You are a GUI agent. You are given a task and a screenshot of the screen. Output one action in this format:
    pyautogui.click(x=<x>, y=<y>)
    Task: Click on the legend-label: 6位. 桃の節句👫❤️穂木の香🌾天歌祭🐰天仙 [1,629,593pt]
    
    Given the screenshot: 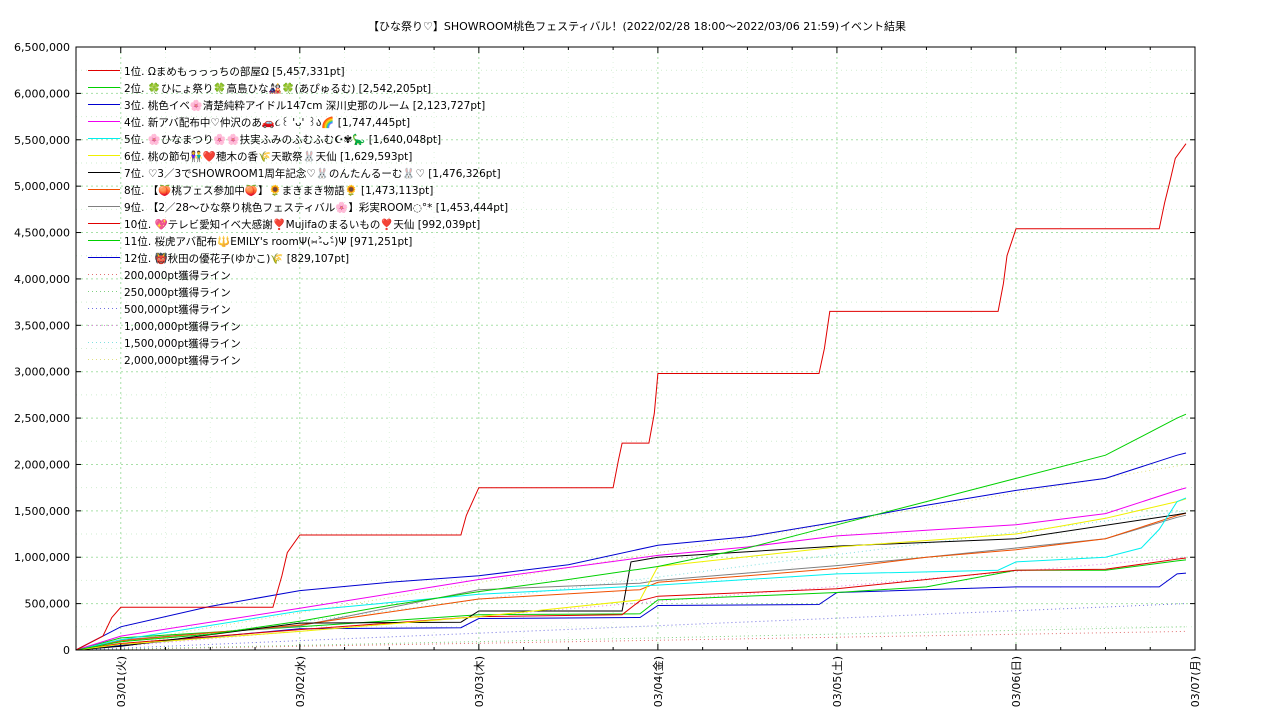 What is the action you would take?
    pyautogui.click(x=268, y=156)
    